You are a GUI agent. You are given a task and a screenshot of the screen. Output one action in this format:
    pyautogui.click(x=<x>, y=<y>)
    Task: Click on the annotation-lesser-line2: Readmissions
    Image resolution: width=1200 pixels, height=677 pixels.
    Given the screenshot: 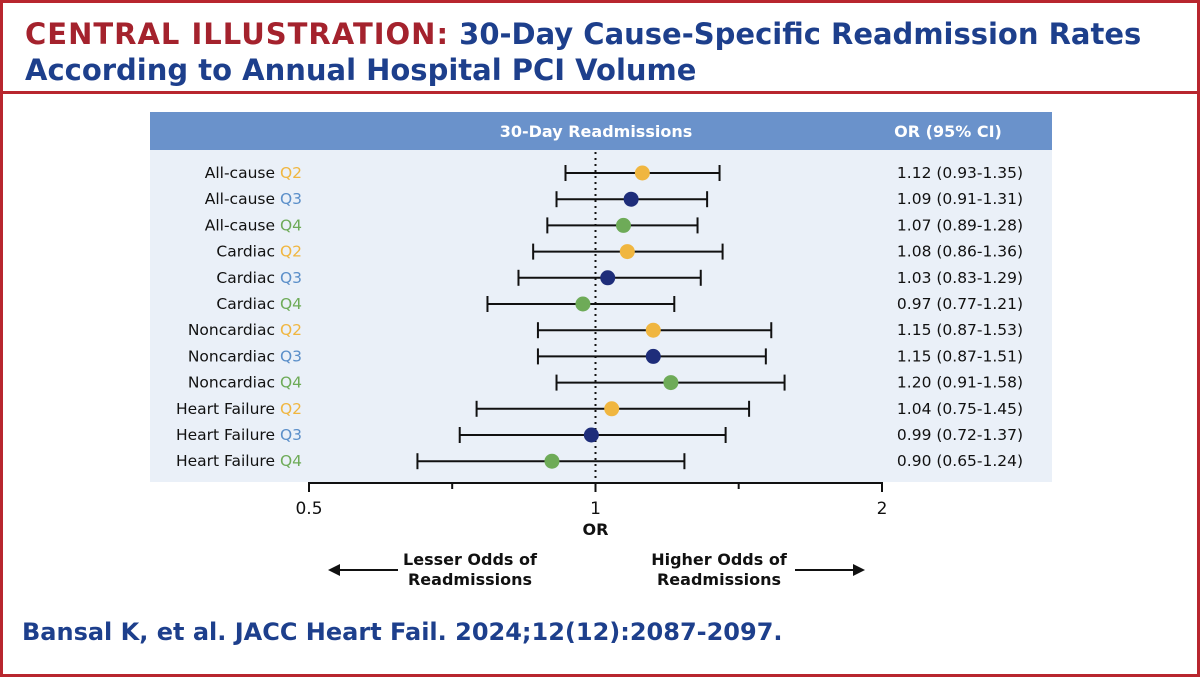 What is the action you would take?
    pyautogui.click(x=470, y=579)
    